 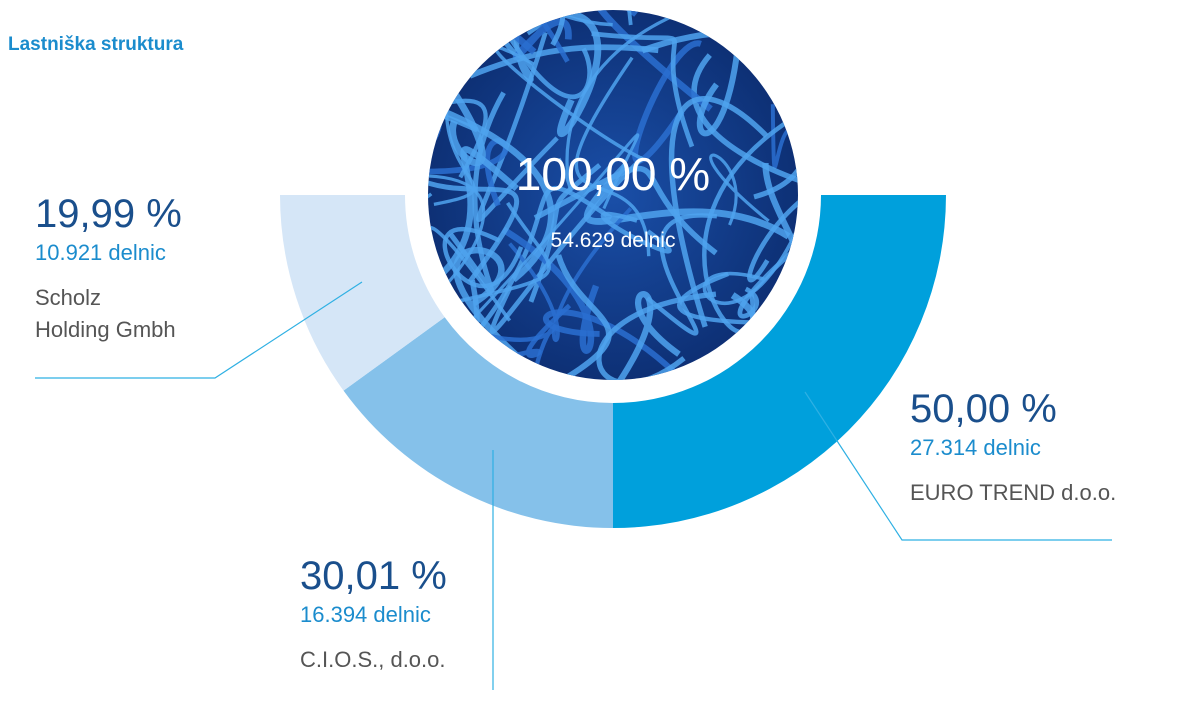 I want to click on segment-label: 30,01 % 16.394 delnic C.I.O.S., d.o.o., so click(x=373, y=614).